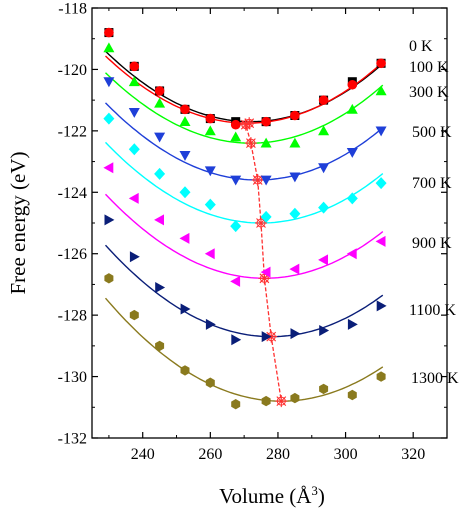 The image size is (474, 513). Describe the element at coordinates (413, 454) in the screenshot. I see `x-tick-label: 320` at that location.